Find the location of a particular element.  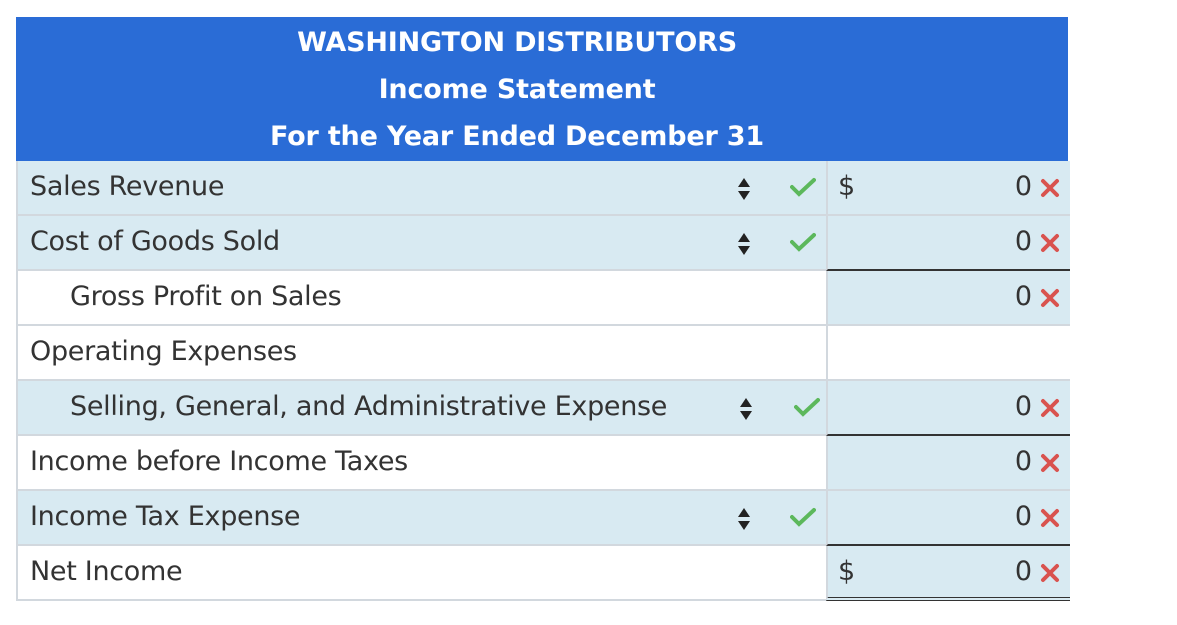

table-row: Operating Expenses is located at coordinates (543, 353).